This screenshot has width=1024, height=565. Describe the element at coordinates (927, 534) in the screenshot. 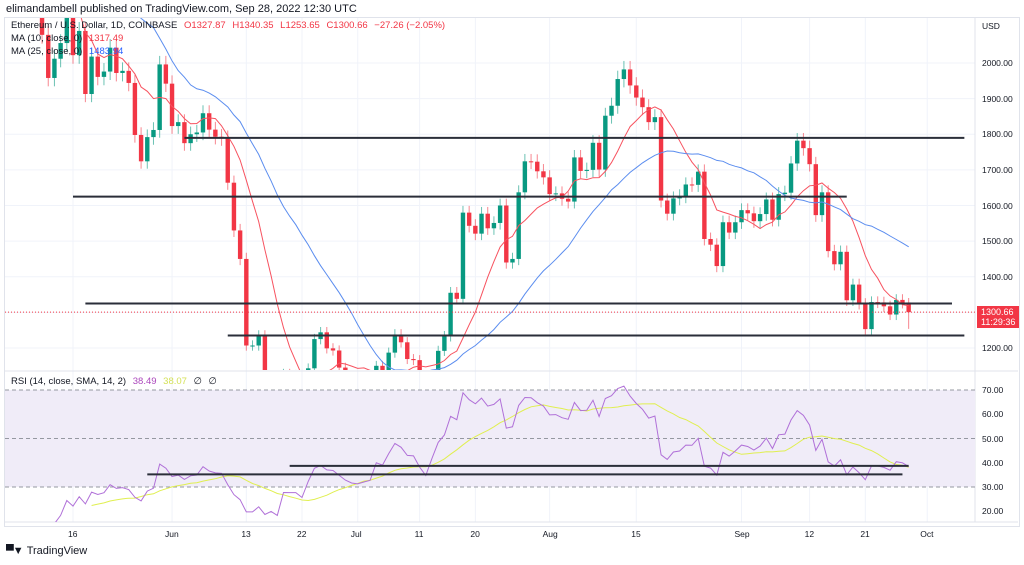

I see `time-tick-label: Oct` at that location.